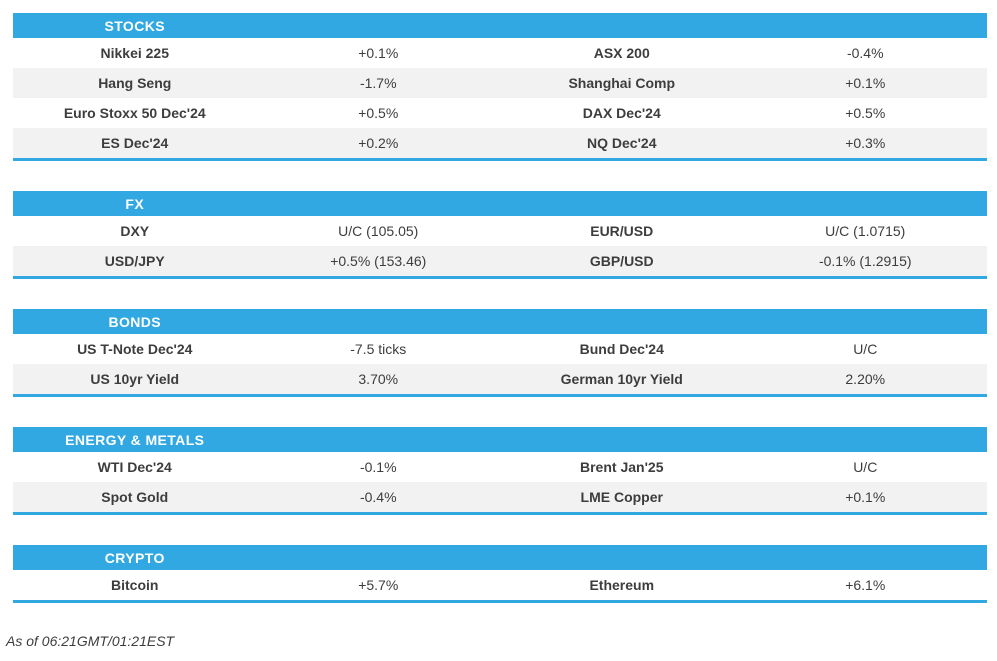 Image resolution: width=997 pixels, height=661 pixels. What do you see at coordinates (500, 439) in the screenshot?
I see `section-header: ENERGY & METALS` at bounding box center [500, 439].